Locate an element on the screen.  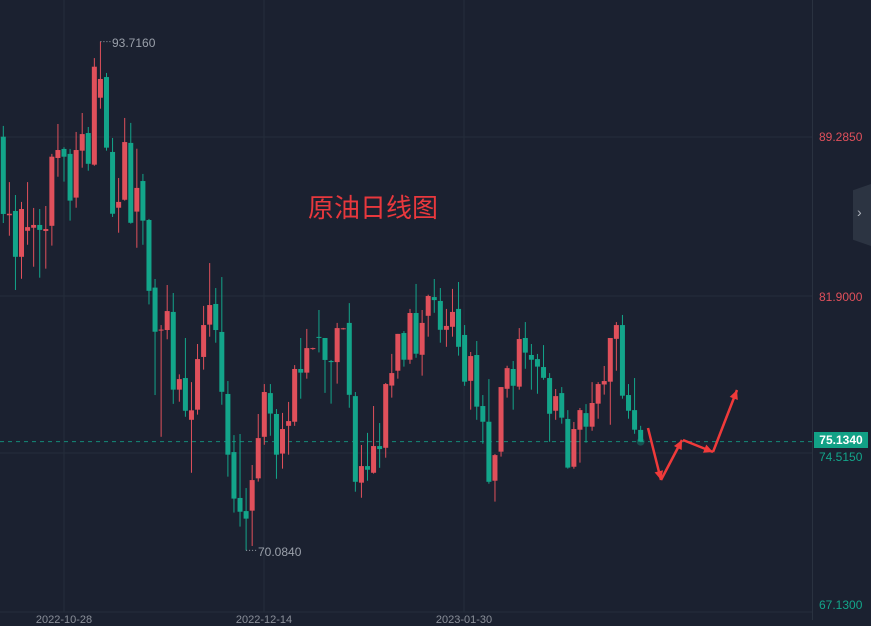
current-price-badge: 75.1340 is located at coordinates (841, 440).